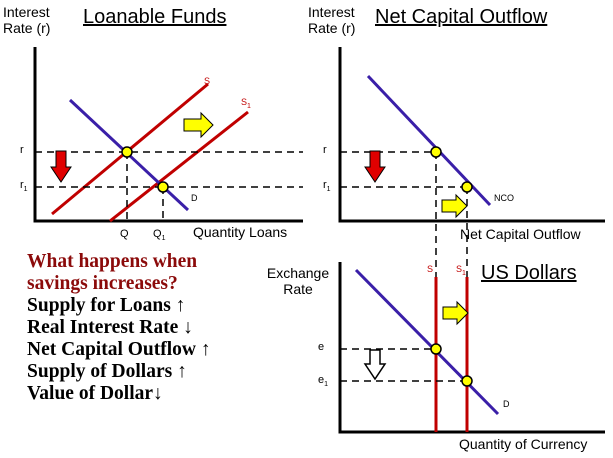 Image resolution: width=613 pixels, height=458 pixels. What do you see at coordinates (454, 206) in the screenshot?
I see `nco-shift-right-arrow` at bounding box center [454, 206].